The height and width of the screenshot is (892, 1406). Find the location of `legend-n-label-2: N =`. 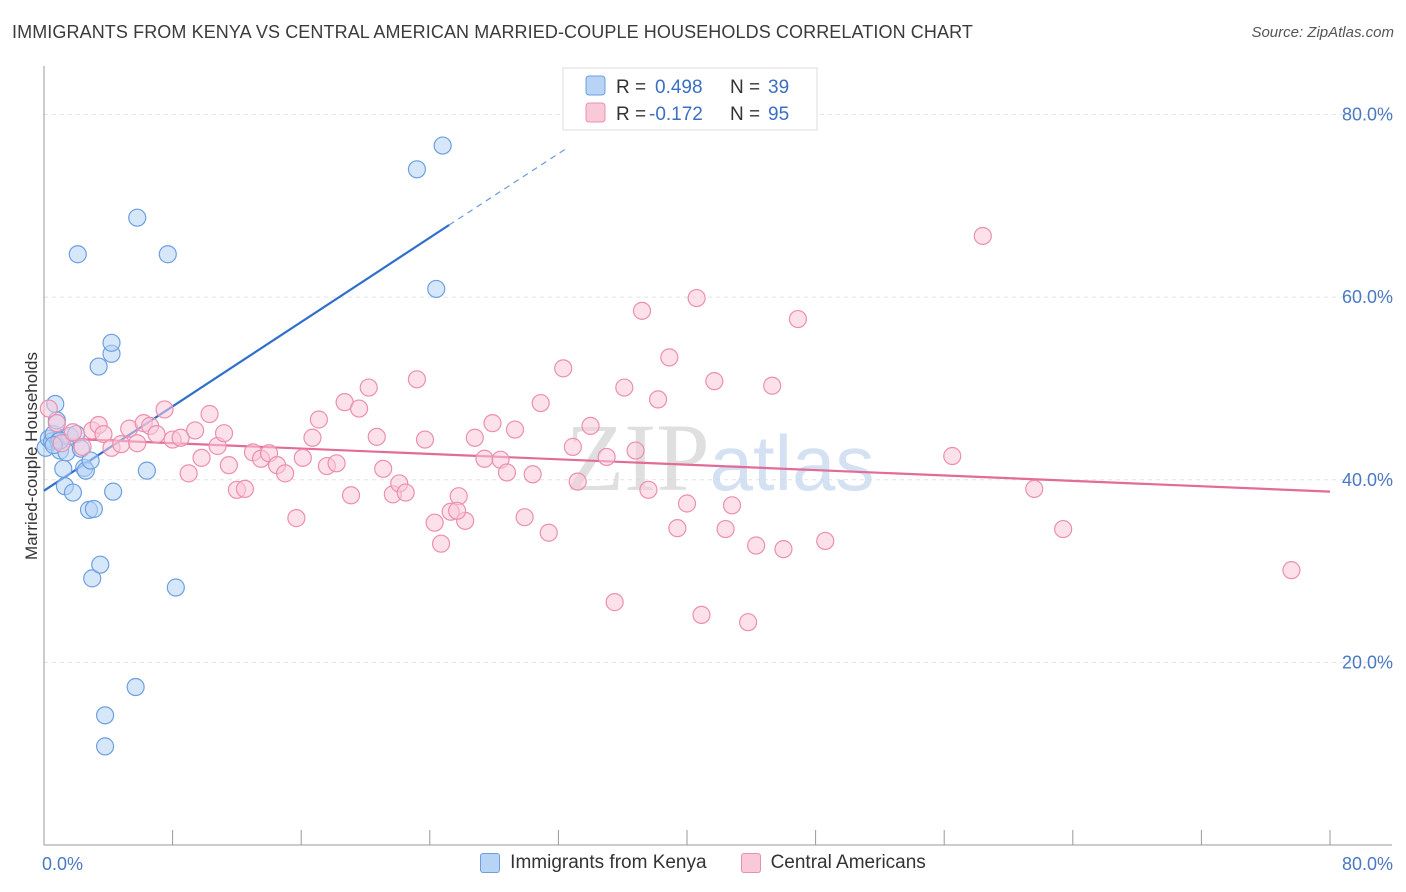

legend-n-label-2: N = is located at coordinates (745, 114).